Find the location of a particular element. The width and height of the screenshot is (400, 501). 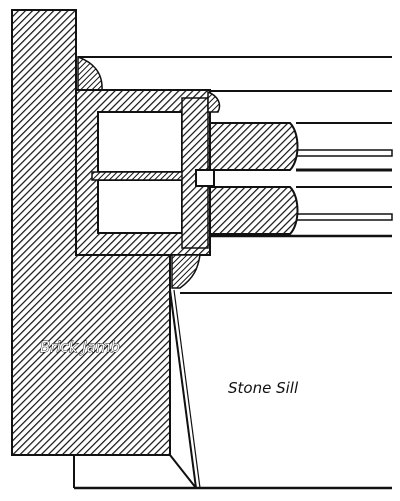

upper-sash-member is located at coordinates (254, 146).